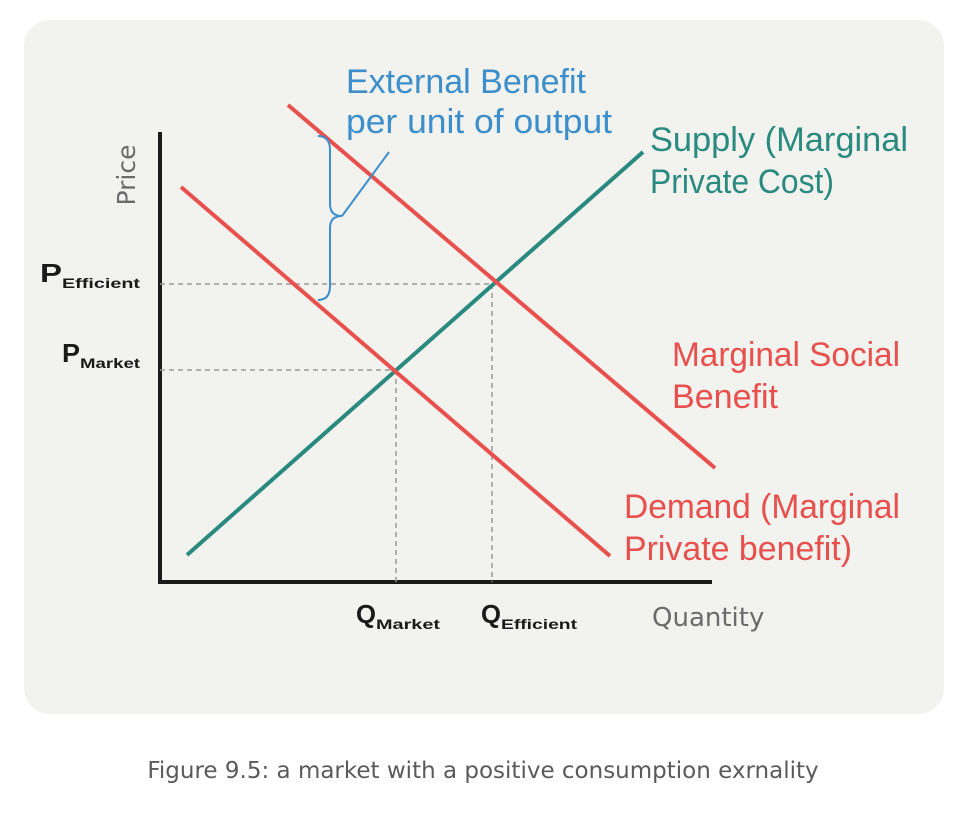 This screenshot has height=832, width=966. Describe the element at coordinates (725, 397) in the screenshot. I see `msb-label-line-2: Benefit` at that location.